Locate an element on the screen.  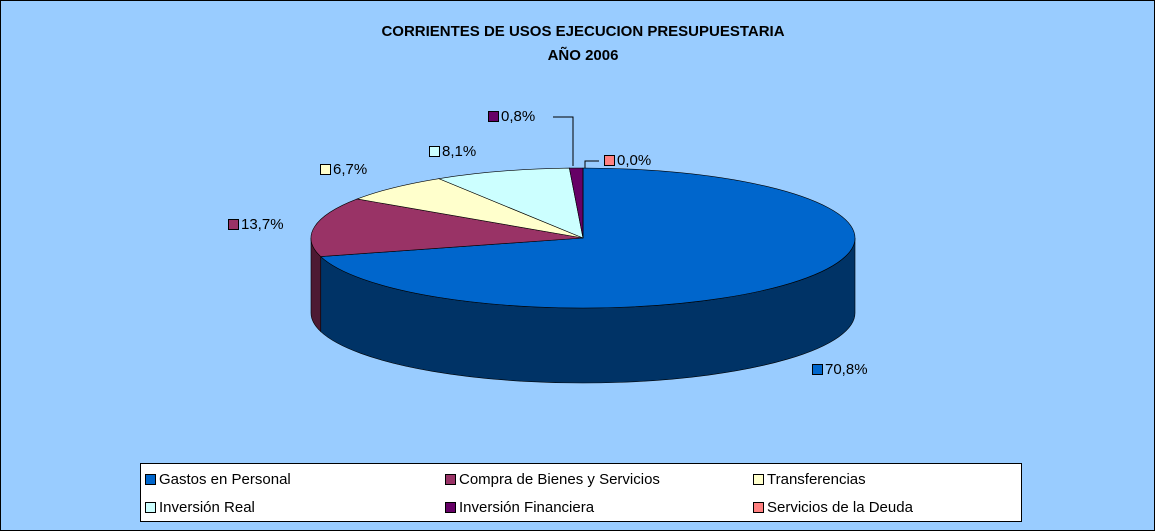
data-label: 0,0% is located at coordinates (634, 160).